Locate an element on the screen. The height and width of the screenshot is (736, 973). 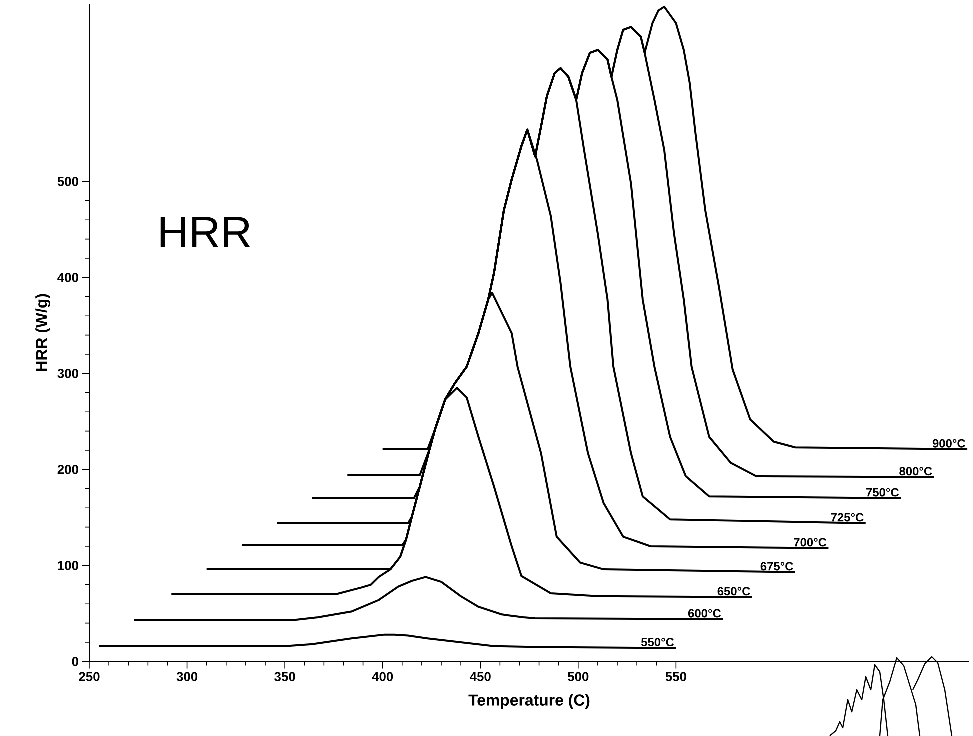
series-label: 725°C is located at coordinates (847, 517).